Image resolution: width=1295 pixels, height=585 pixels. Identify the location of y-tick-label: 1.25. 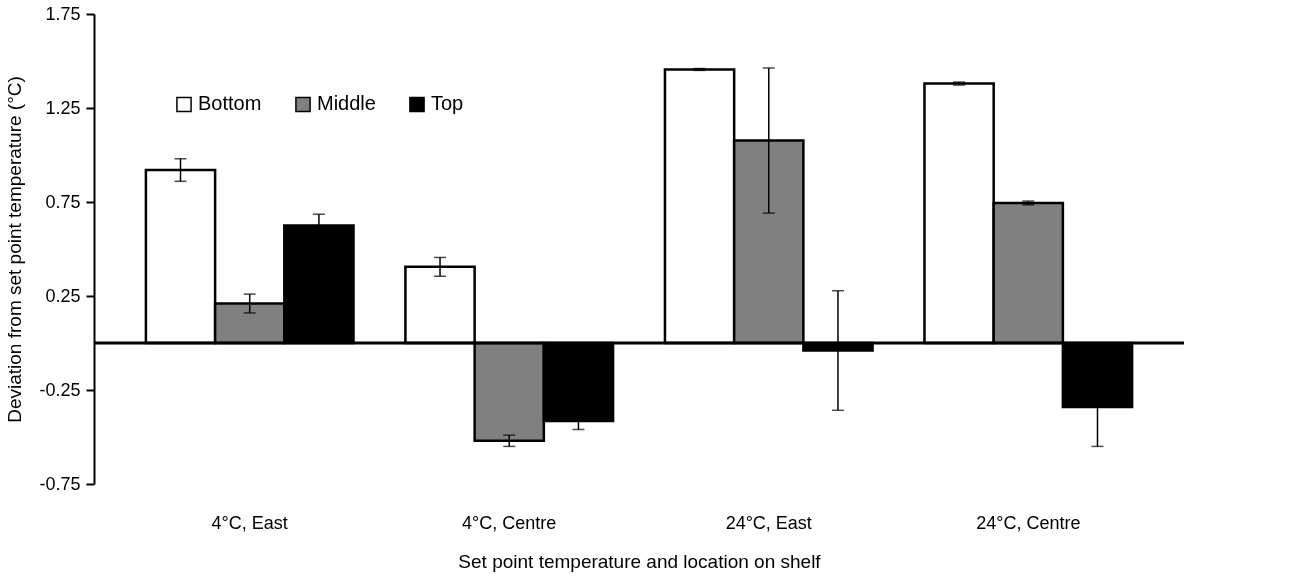
(63, 107).